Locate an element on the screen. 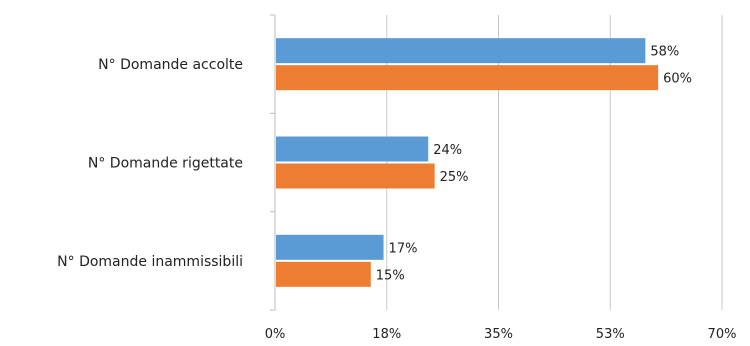 The image size is (750, 346). category-label: N° Domande rigettate is located at coordinates (165, 164).